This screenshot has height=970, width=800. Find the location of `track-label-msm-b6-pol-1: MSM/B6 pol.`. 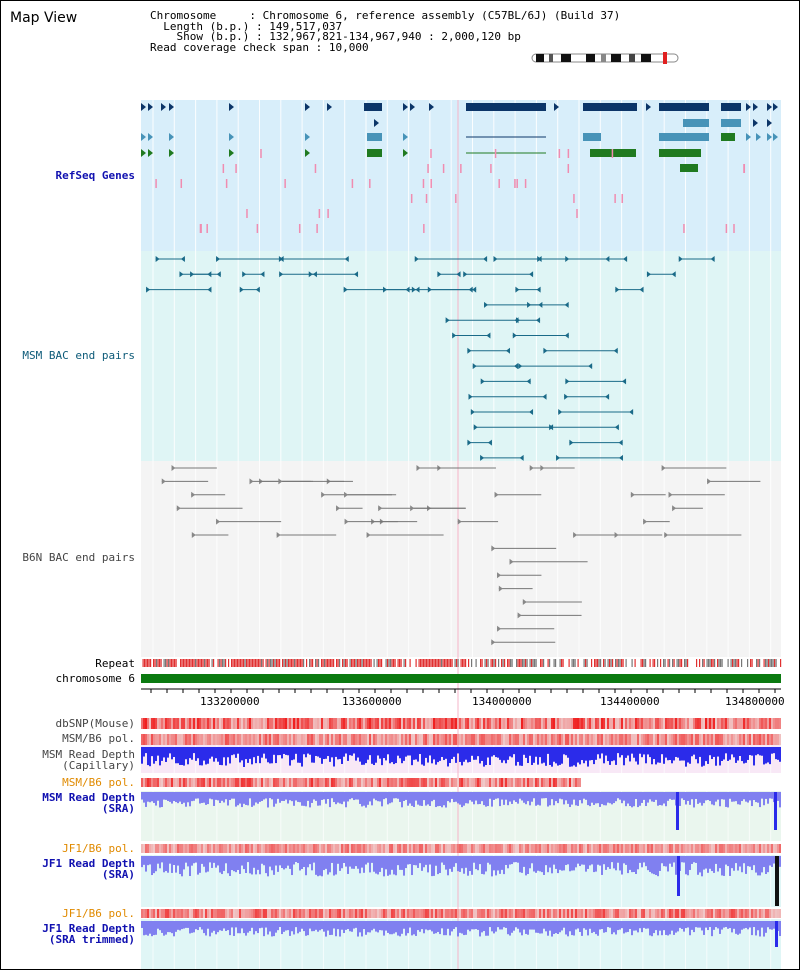

track-label-msm-b6-pol-1: MSM/B6 pol. is located at coordinates (98, 738).